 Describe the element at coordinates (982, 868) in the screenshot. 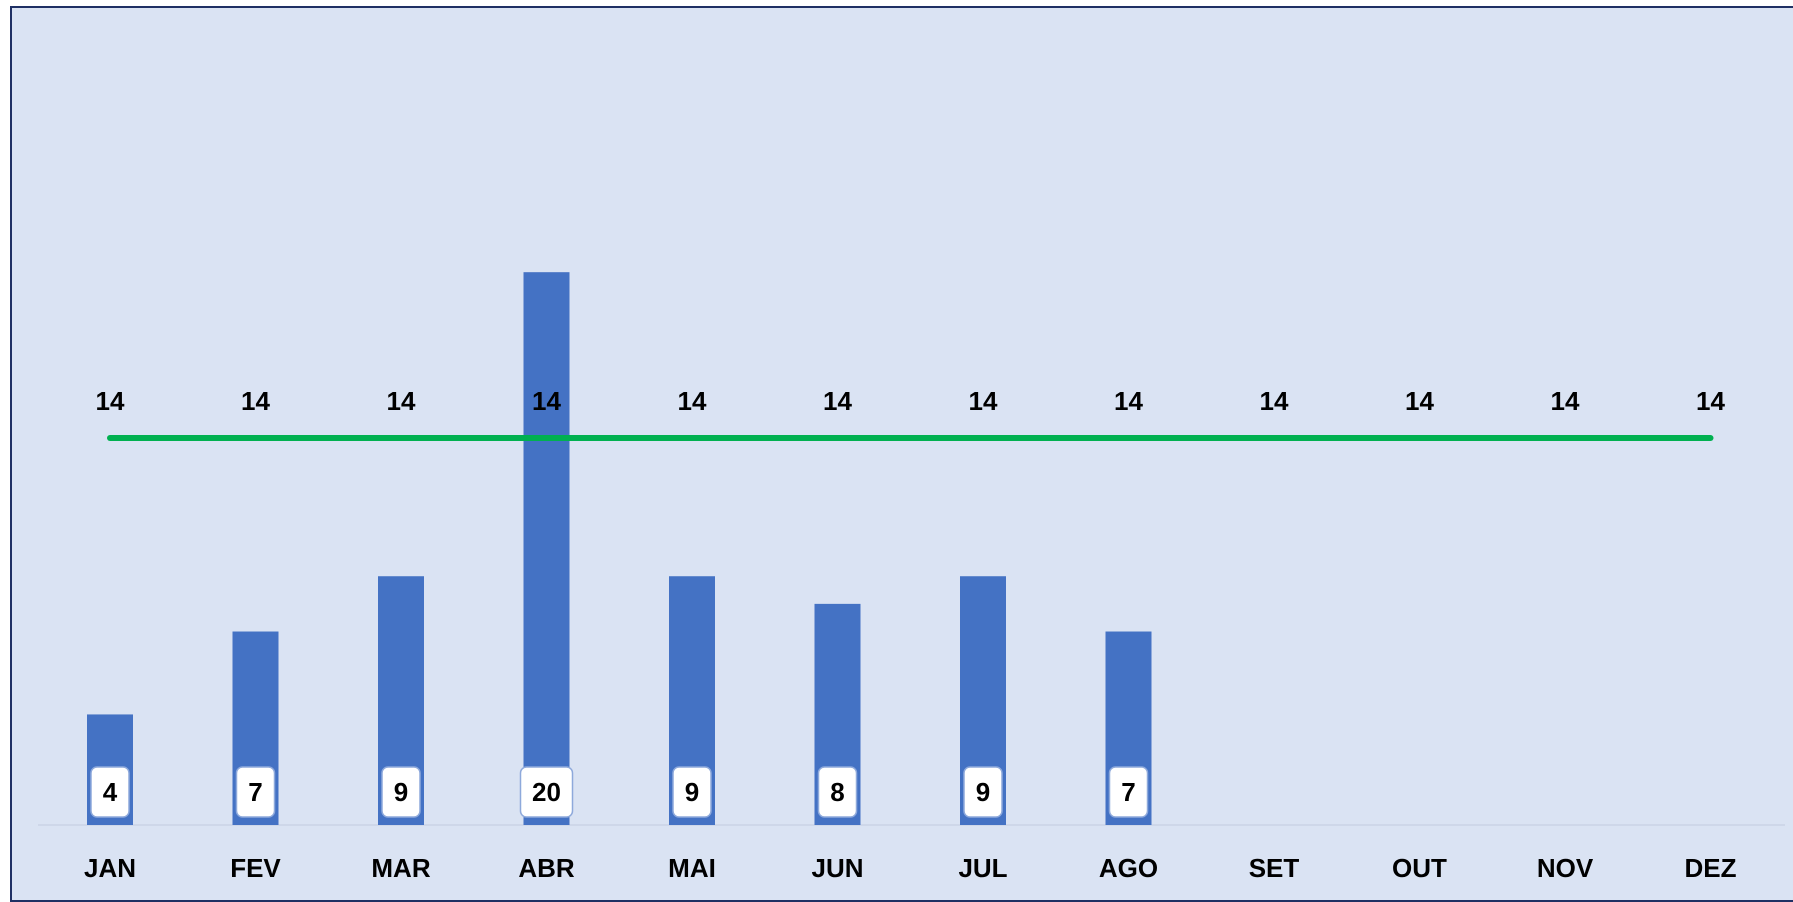

I see `x-tick-label: JUL` at that location.